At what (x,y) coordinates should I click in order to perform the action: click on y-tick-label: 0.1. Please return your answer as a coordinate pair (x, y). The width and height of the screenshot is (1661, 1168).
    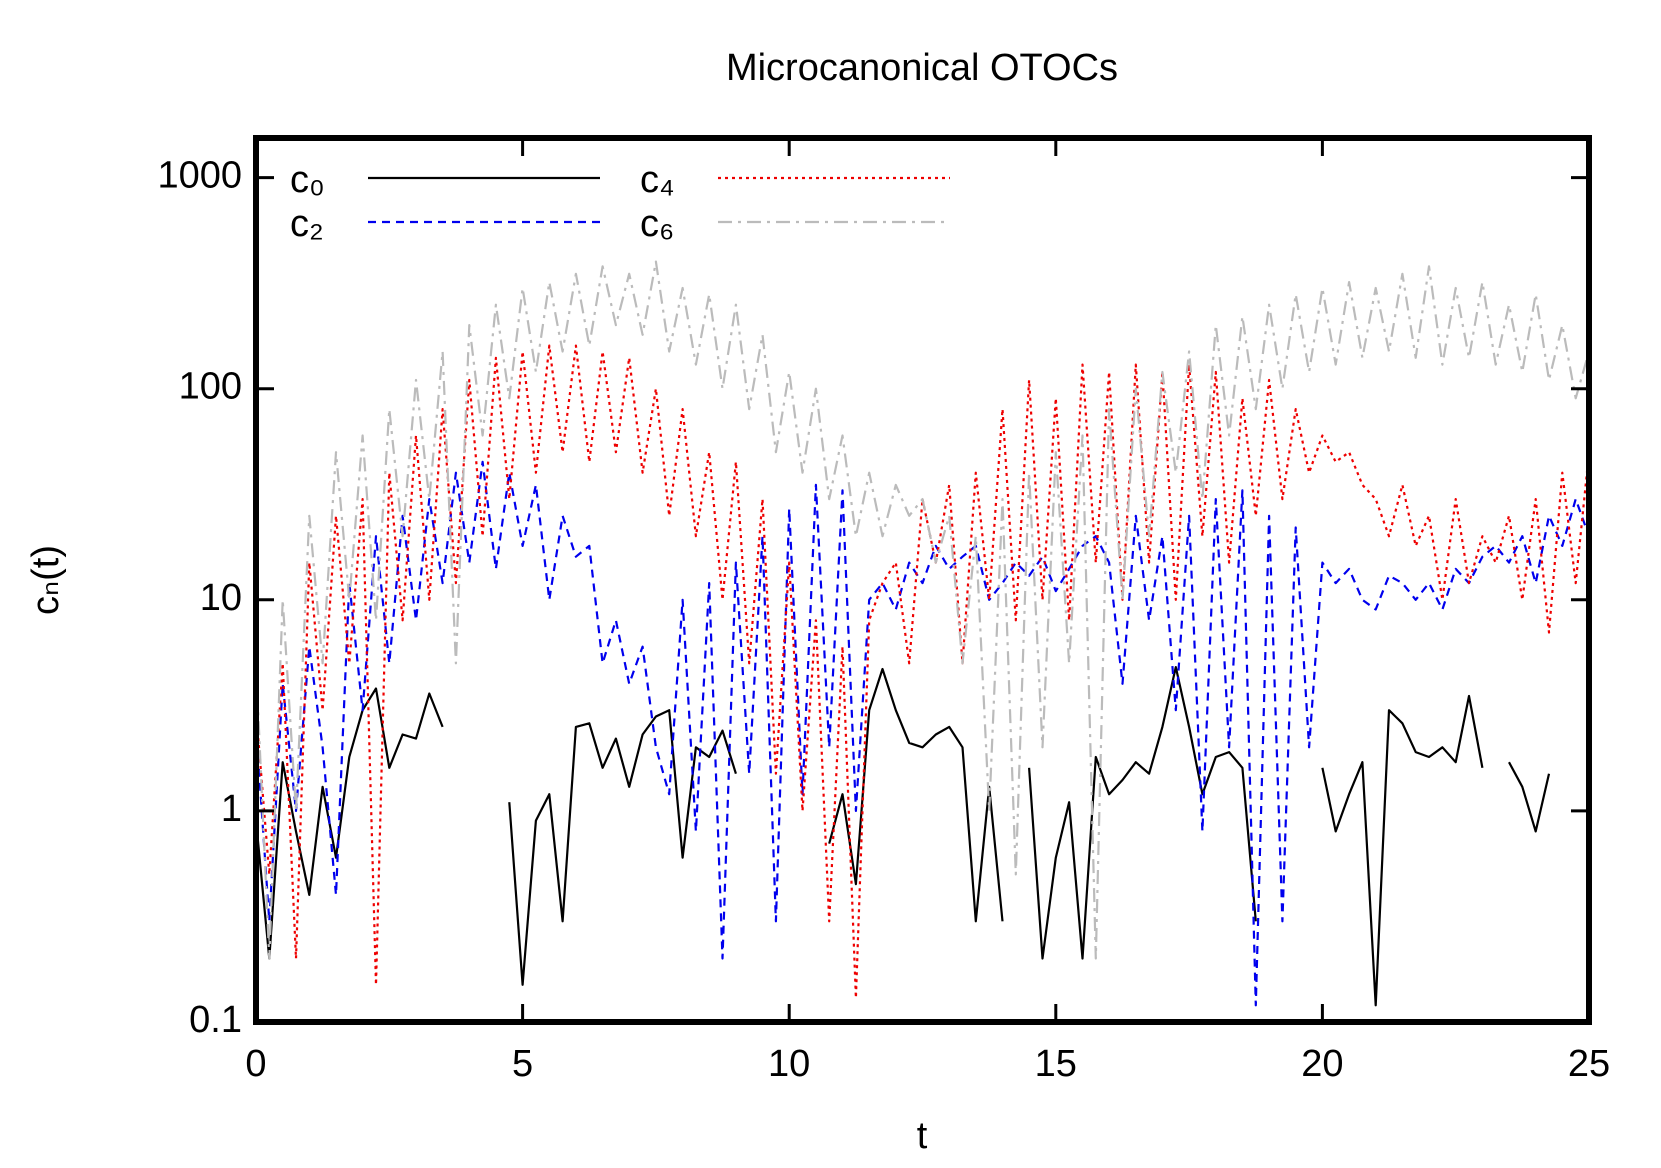
    Looking at the image, I should click on (215, 1020).